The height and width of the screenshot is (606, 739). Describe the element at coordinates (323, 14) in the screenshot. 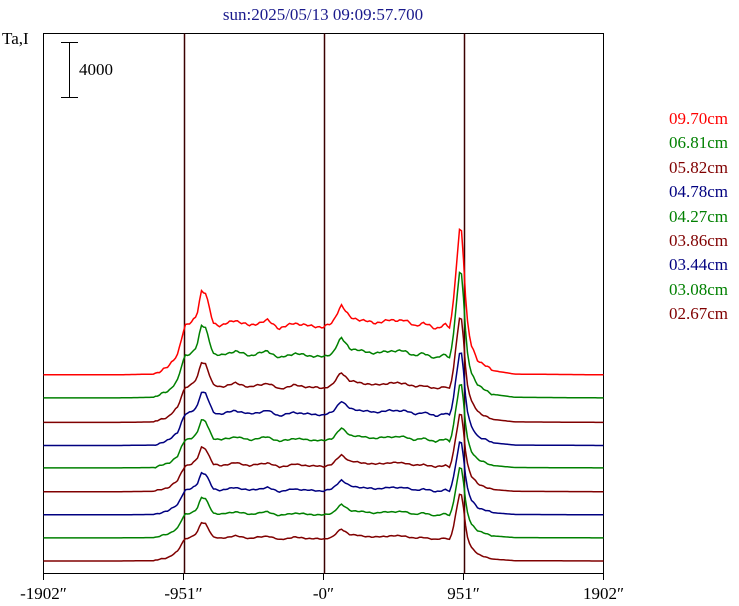

I see `chart-title: sun:2025/05/13 09:09:57.700` at that location.